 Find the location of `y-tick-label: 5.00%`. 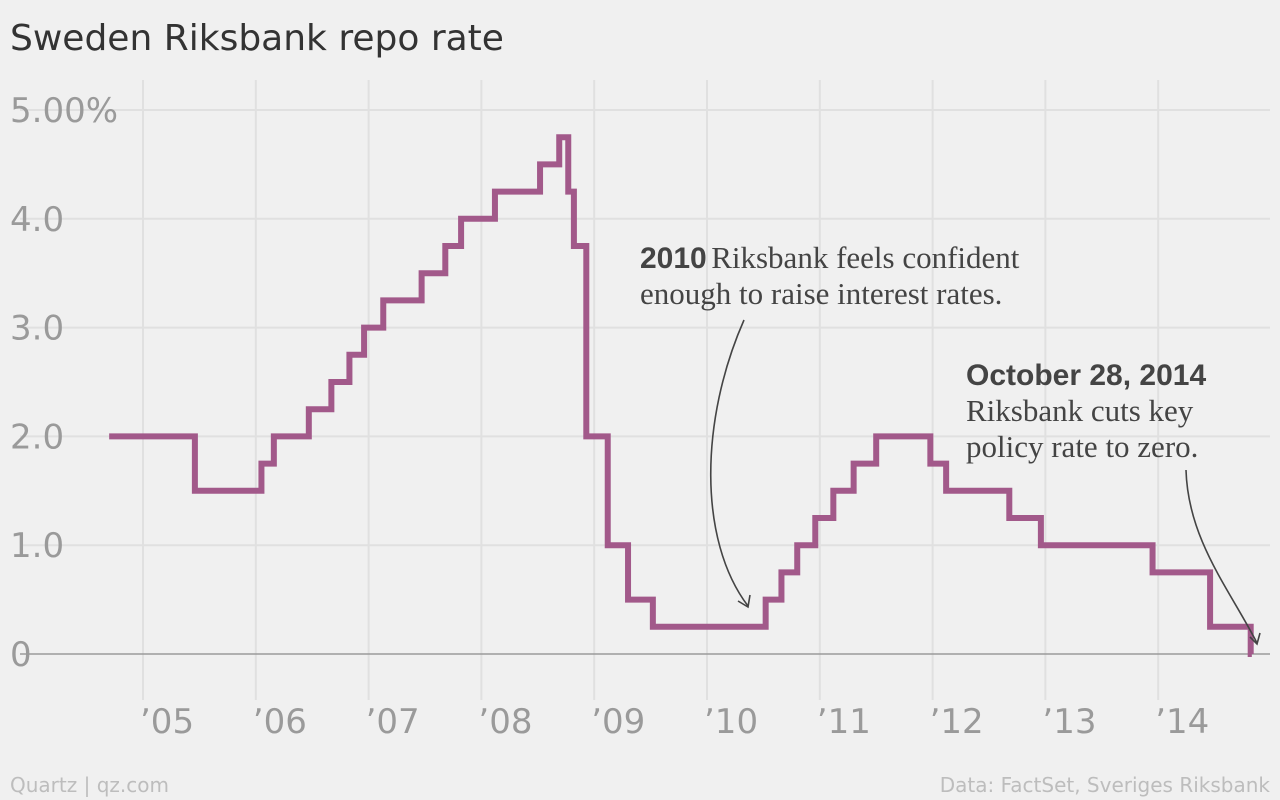

y-tick-label: 5.00% is located at coordinates (64, 111).